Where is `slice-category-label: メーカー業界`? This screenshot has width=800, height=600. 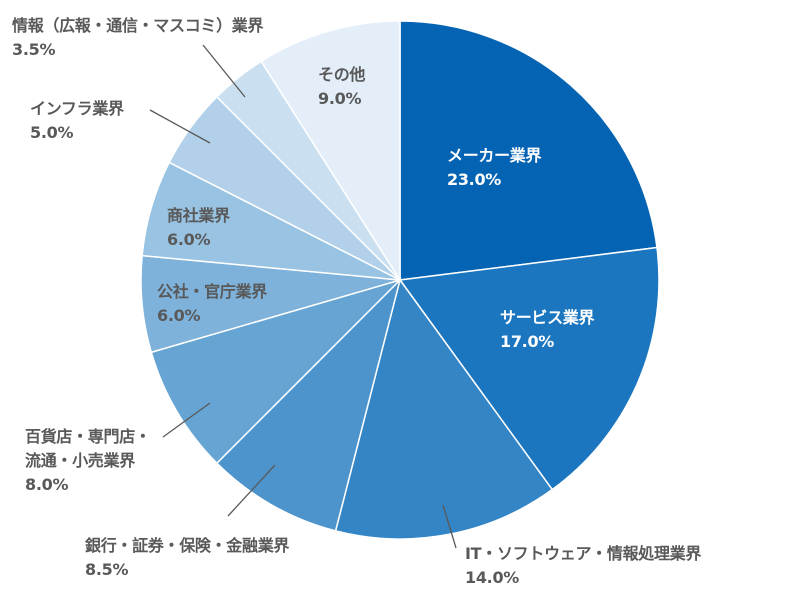 slice-category-label: メーカー業界 is located at coordinates (494, 155).